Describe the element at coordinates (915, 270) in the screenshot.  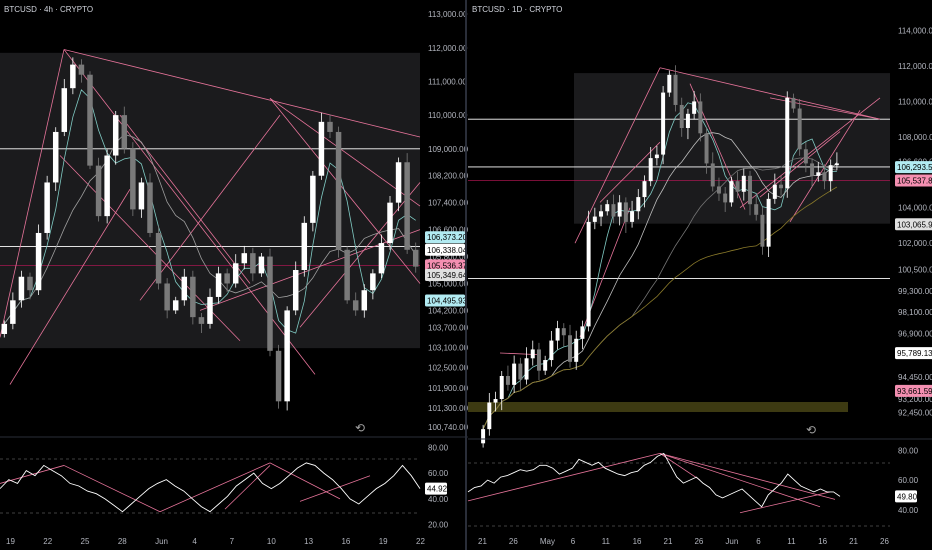
I see `price-tick-label: 100,500.00` at that location.